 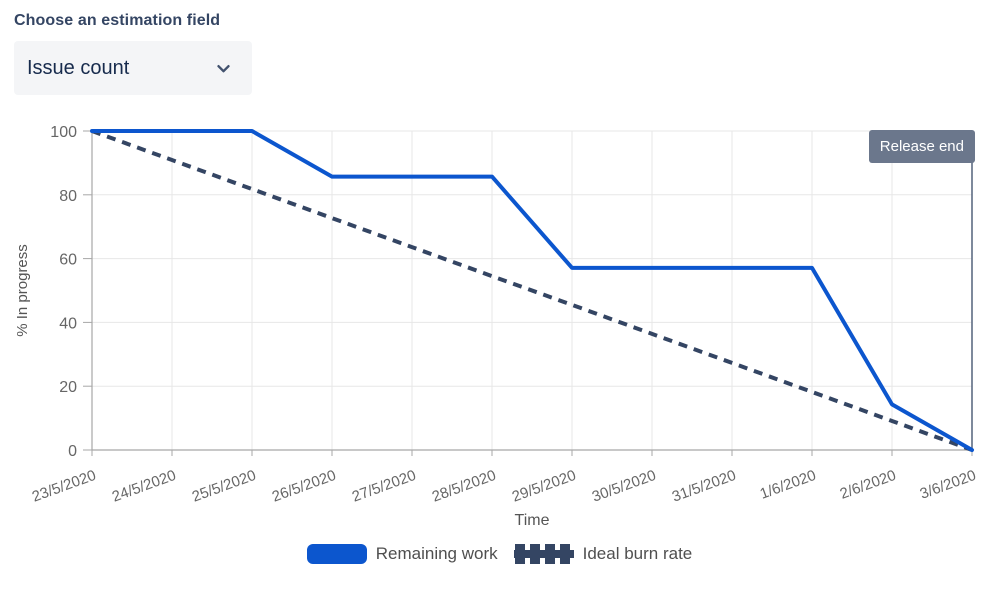 What do you see at coordinates (117, 20) in the screenshot?
I see `estimation-field-label: Choose an estimation field` at bounding box center [117, 20].